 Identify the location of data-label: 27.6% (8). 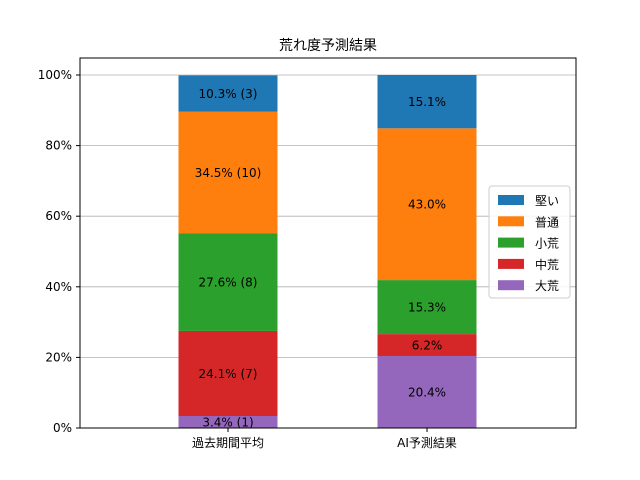
(228, 283).